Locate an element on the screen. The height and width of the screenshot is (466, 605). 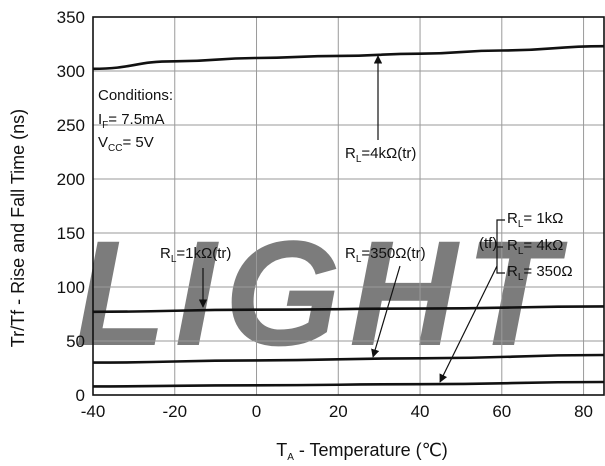
x-tick-labels: -40 -20 0 20 40 60 80 is located at coordinates (337, 411).